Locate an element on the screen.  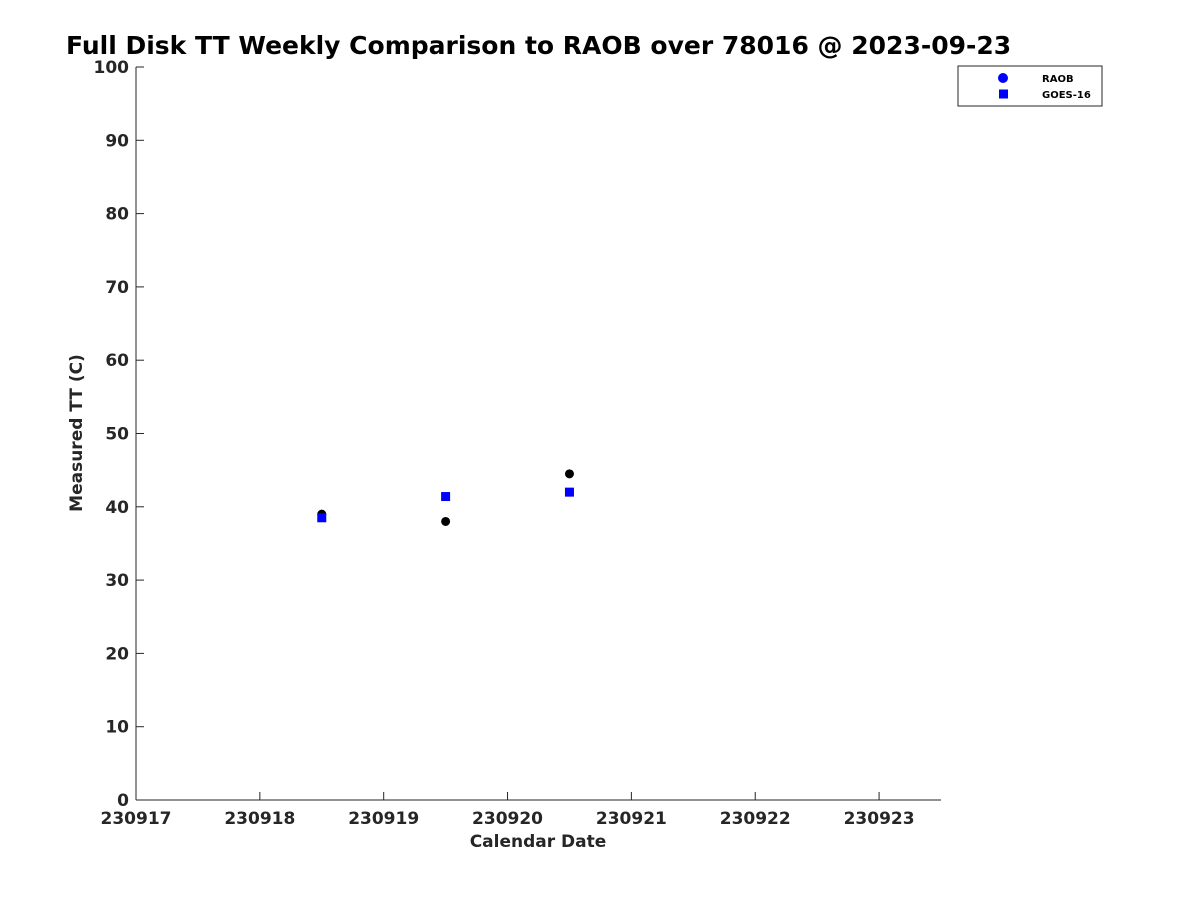
y-tick-label: 70 is located at coordinates (117, 288).